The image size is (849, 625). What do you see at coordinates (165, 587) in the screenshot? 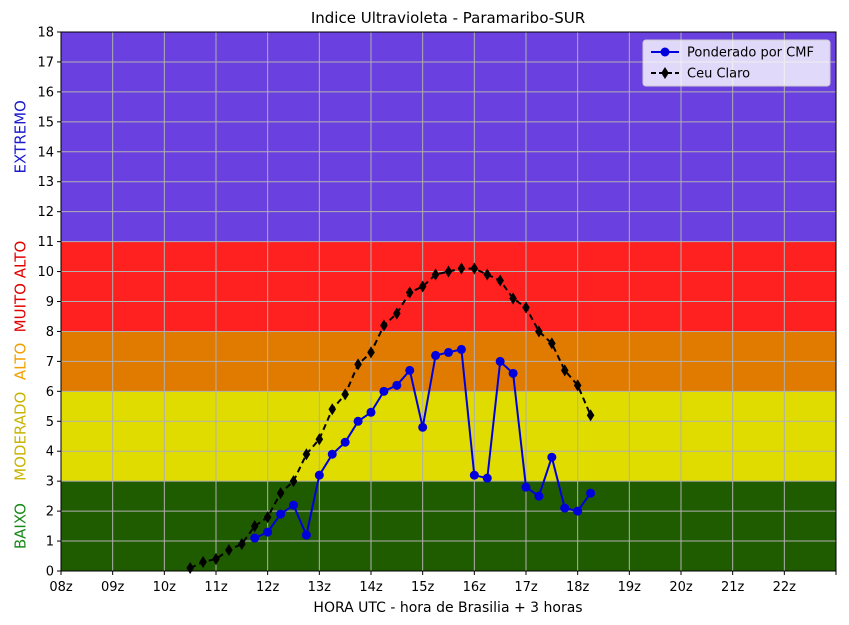
I see `x-tick-label: 10z` at bounding box center [165, 587].